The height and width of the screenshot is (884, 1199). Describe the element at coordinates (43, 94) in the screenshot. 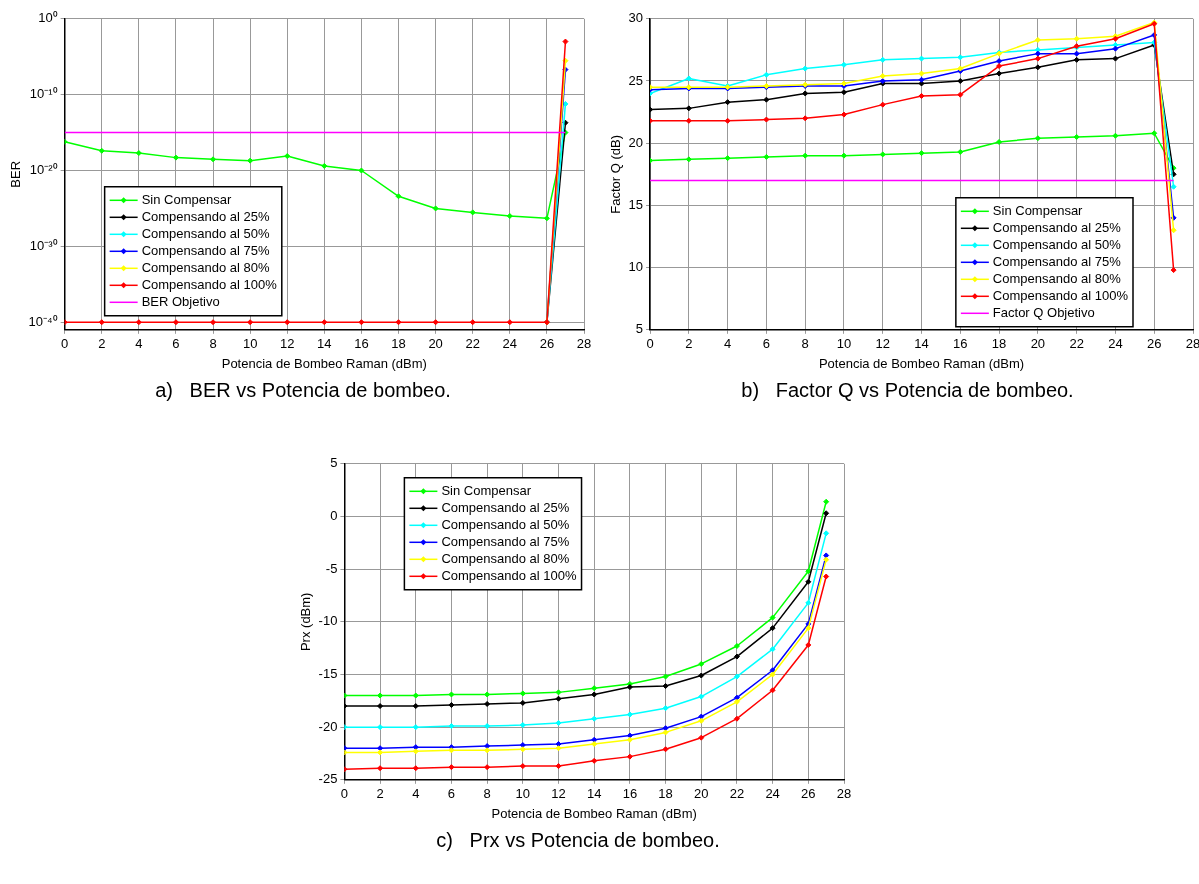

I see `y-tick-label: 10⁻¹⁰` at that location.